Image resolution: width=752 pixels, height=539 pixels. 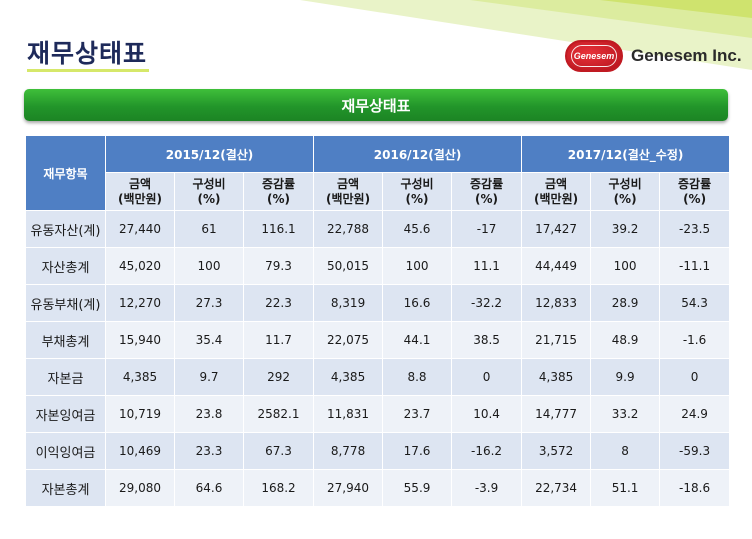 I want to click on table-cell: -17, so click(x=487, y=229).